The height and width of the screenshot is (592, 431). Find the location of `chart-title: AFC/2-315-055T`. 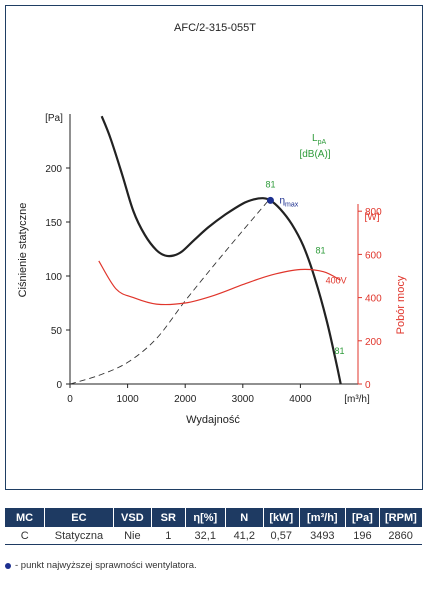

chart-title: AFC/2-315-055T is located at coordinates (215, 28).